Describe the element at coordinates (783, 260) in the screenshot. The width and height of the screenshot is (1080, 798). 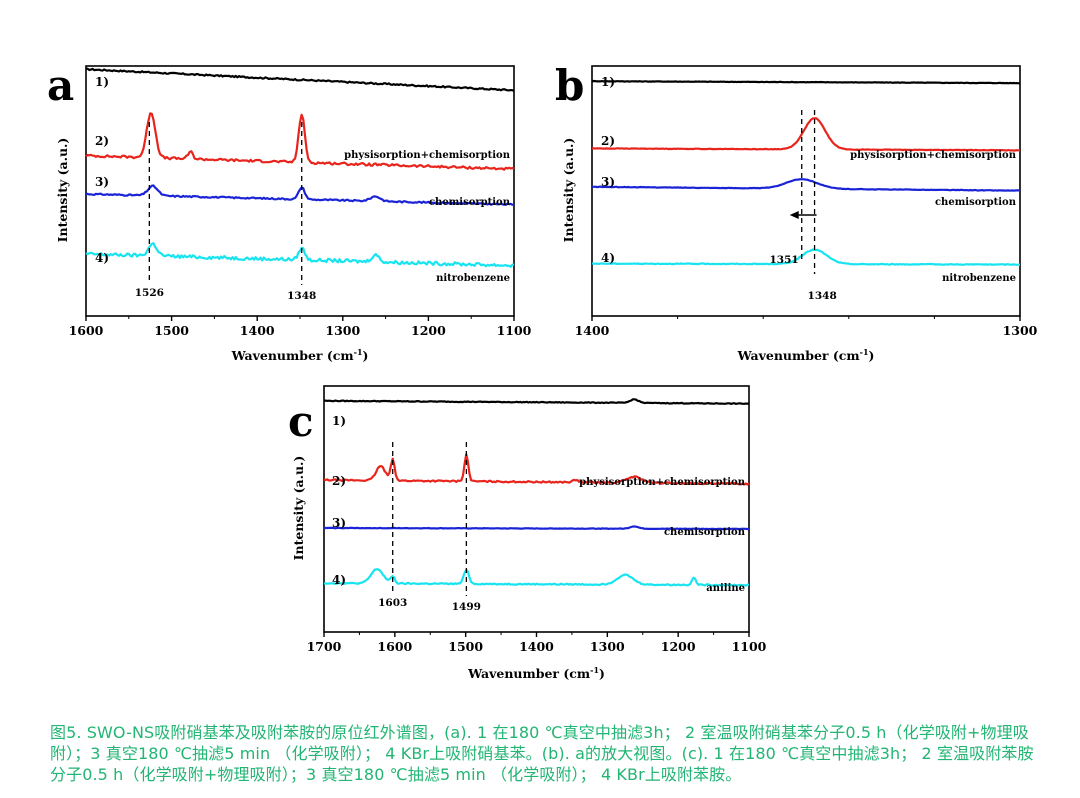
I see `peak-label: 1351` at that location.